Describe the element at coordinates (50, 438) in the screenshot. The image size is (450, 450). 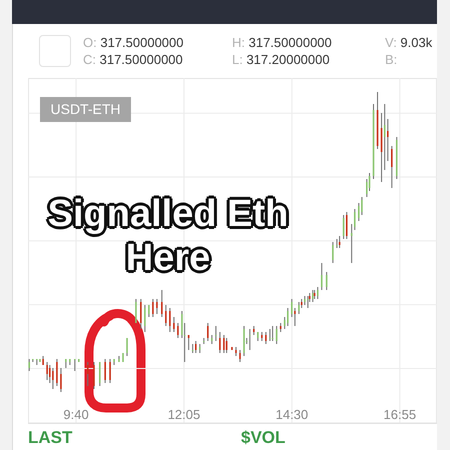
I see `text: LAST` at that location.